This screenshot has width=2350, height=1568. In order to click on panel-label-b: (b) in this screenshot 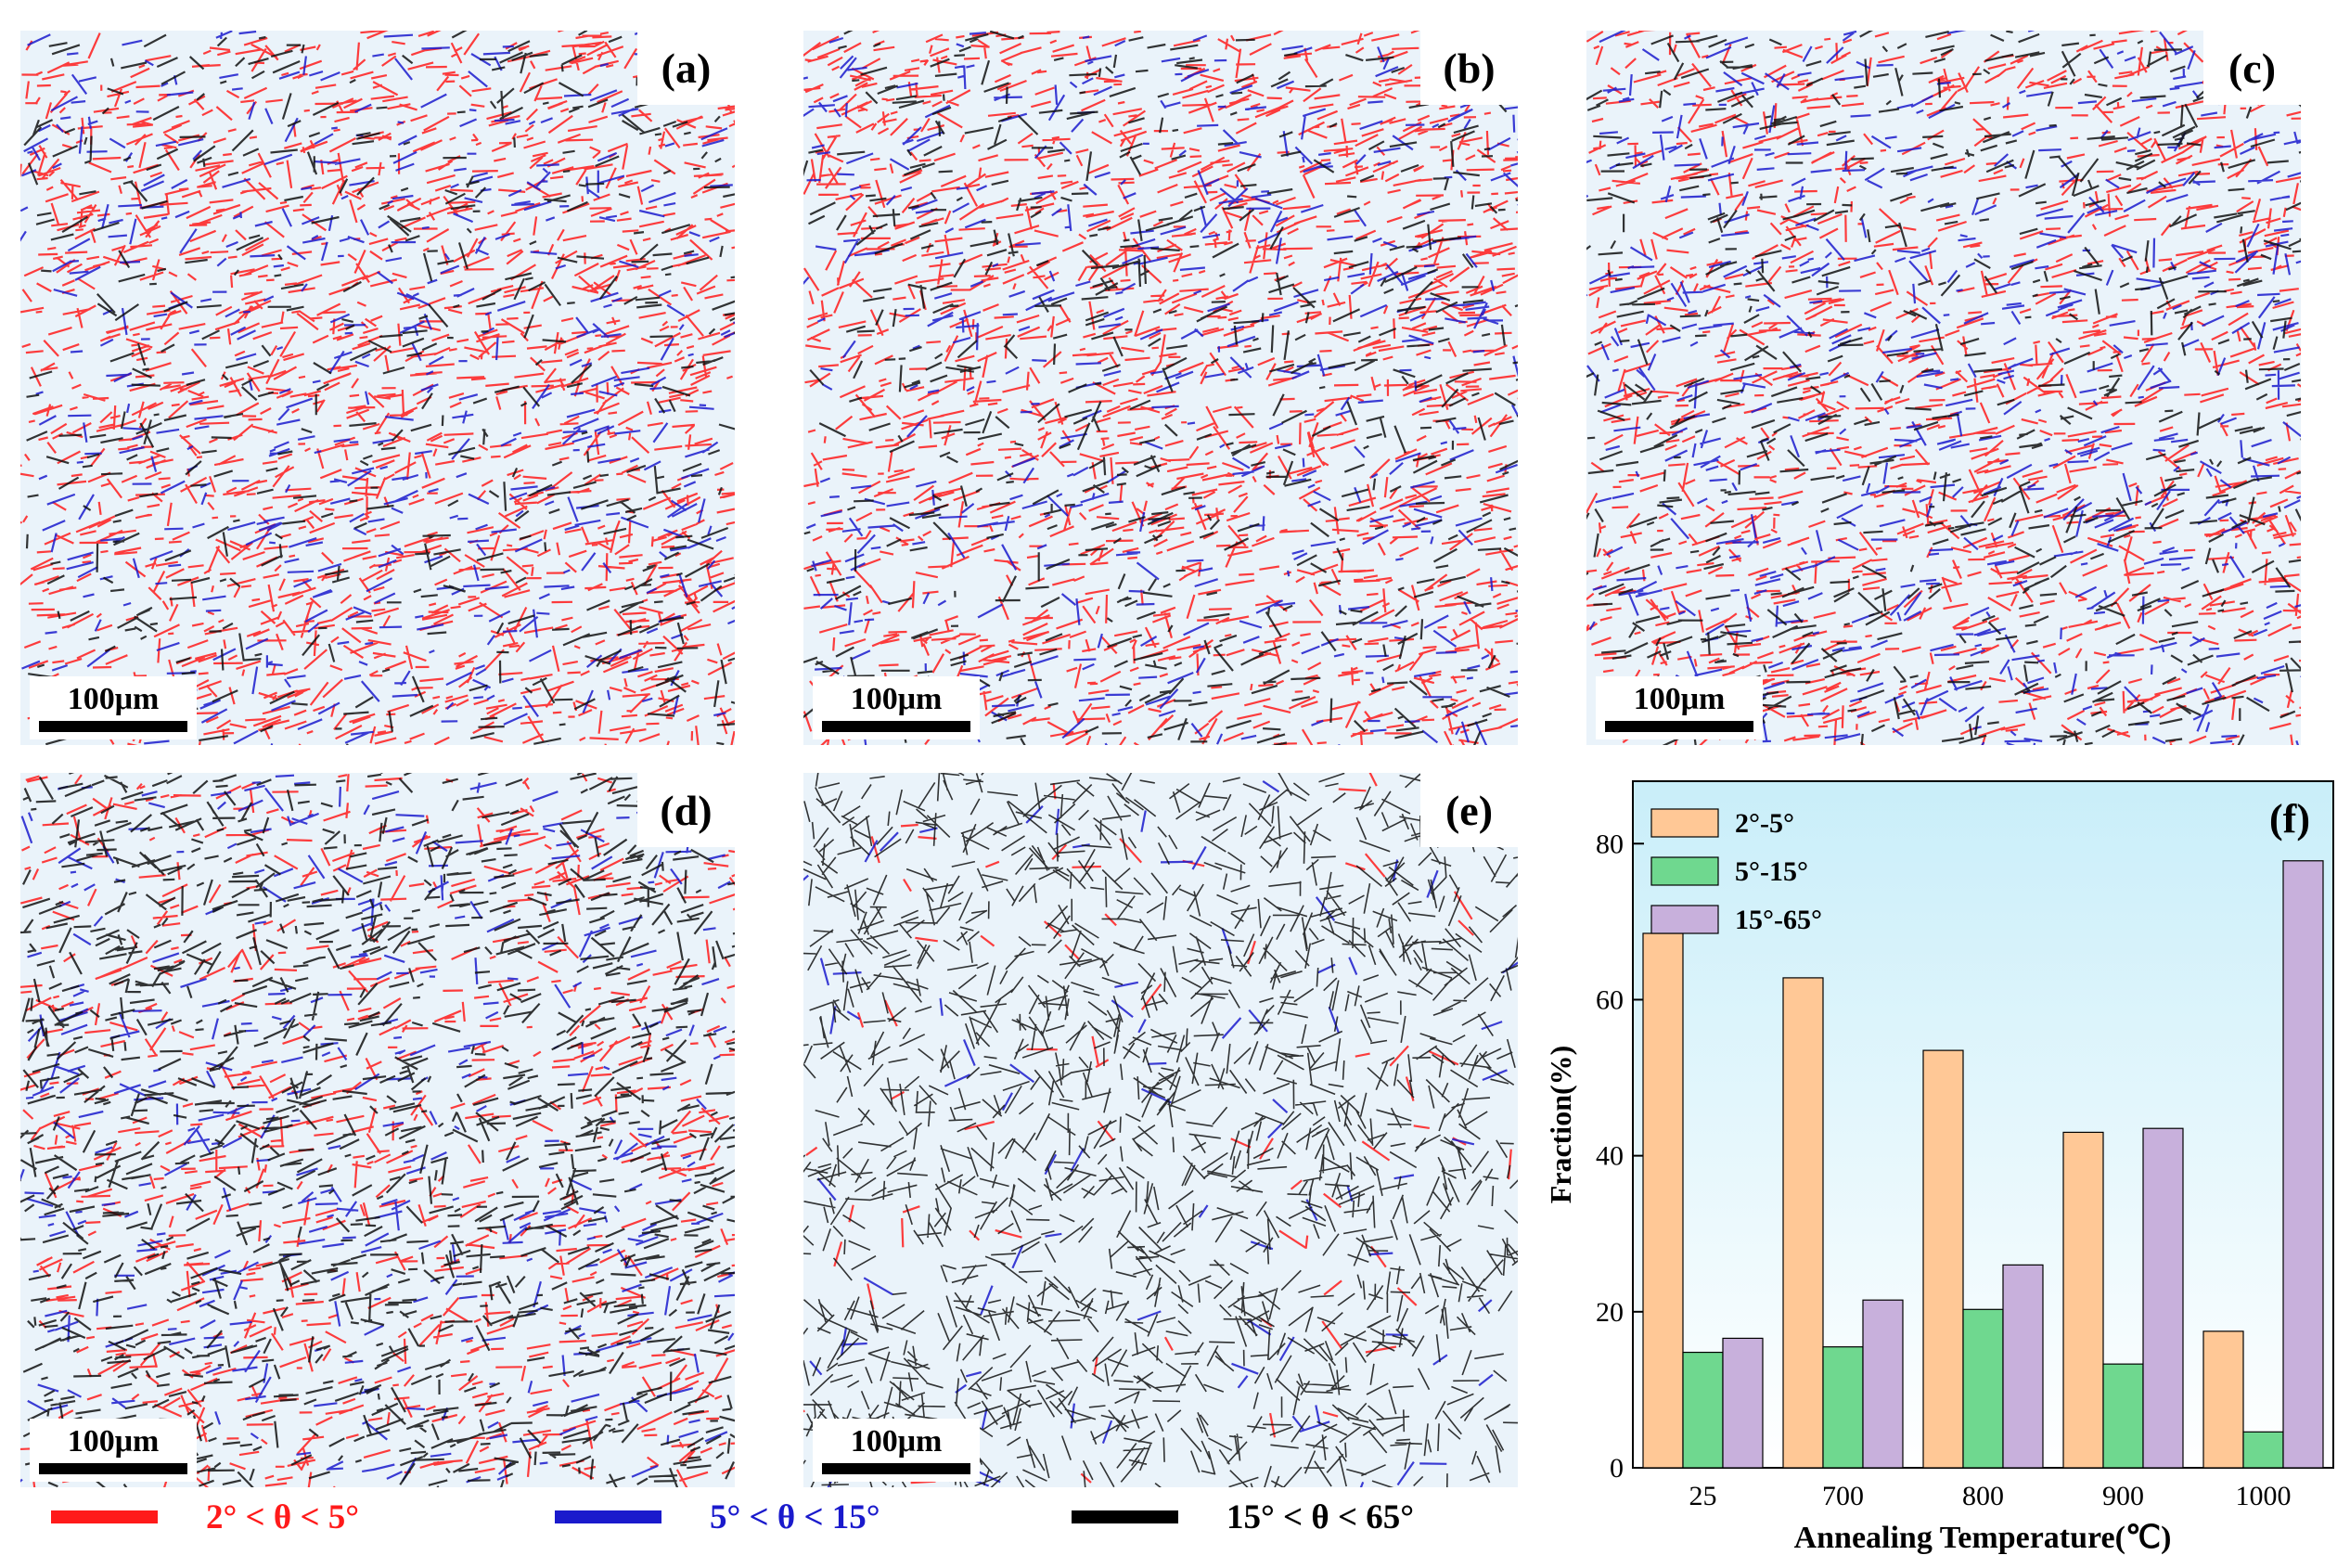, I will do `click(1469, 68)`.